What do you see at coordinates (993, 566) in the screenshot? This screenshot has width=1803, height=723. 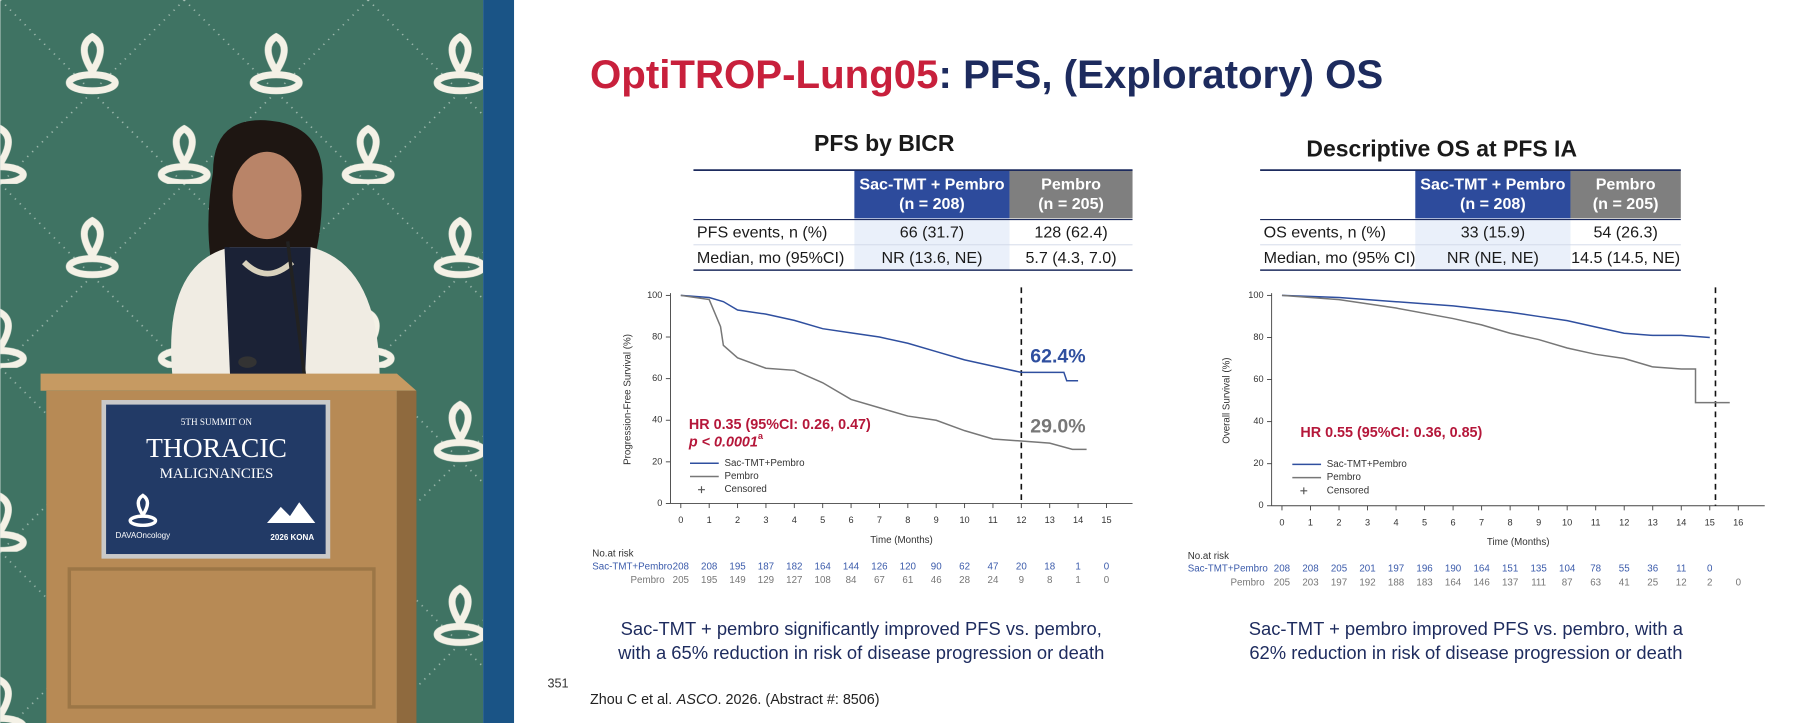 I see `risk-count: 47` at bounding box center [993, 566].